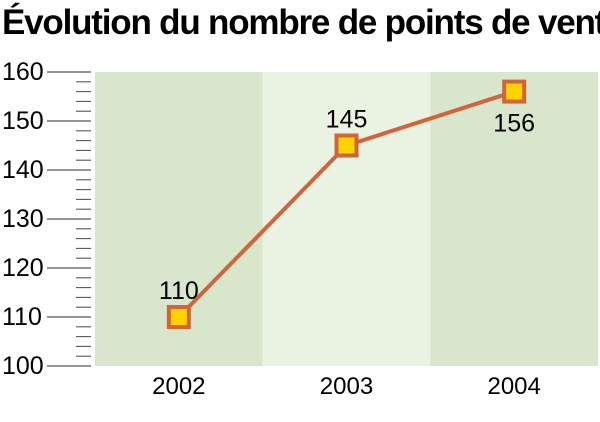  I want to click on y-tick-label: 130, so click(23, 219).